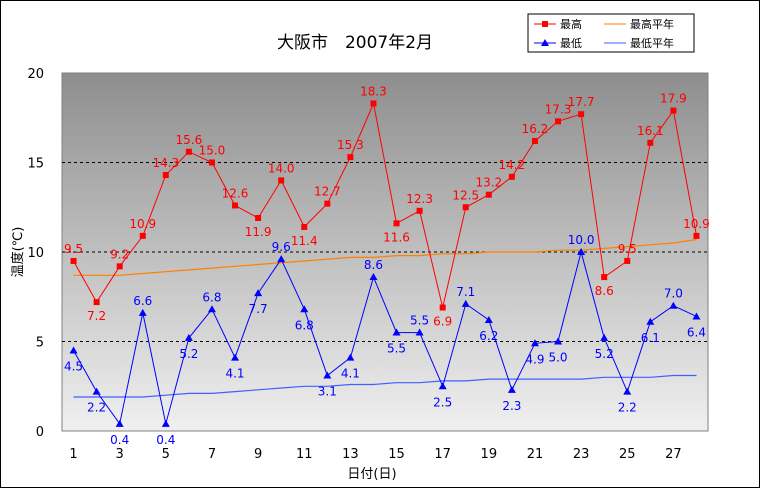 Image resolution: width=760 pixels, height=488 pixels. What do you see at coordinates (373, 91) in the screenshot?
I see `max-data-label: 18.3` at bounding box center [373, 91].